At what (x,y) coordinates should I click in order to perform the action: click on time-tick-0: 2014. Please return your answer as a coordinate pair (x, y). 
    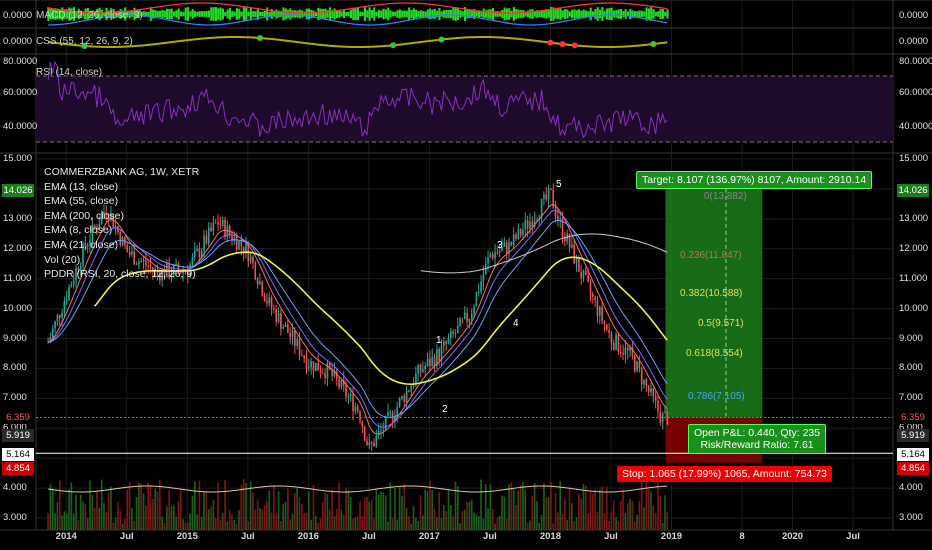
    Looking at the image, I should click on (66, 536).